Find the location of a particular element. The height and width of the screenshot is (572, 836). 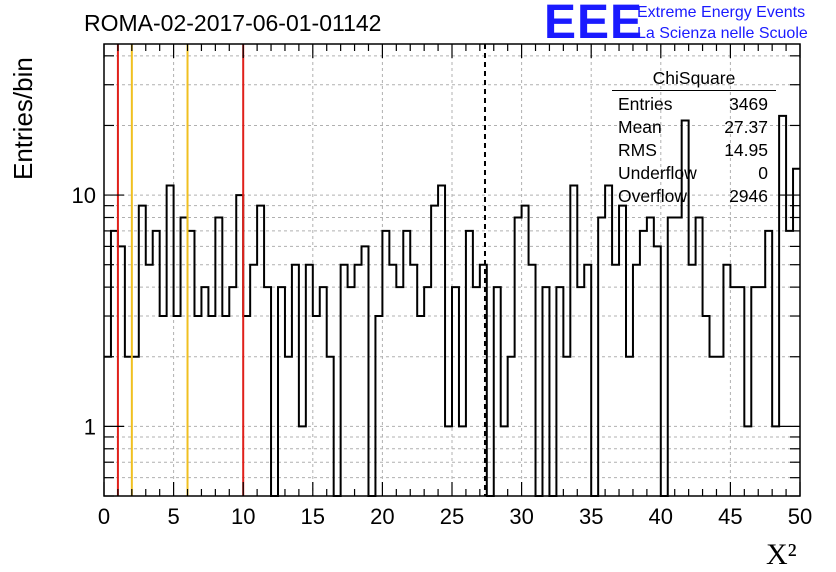

stats-label: Underflow is located at coordinates (657, 173).